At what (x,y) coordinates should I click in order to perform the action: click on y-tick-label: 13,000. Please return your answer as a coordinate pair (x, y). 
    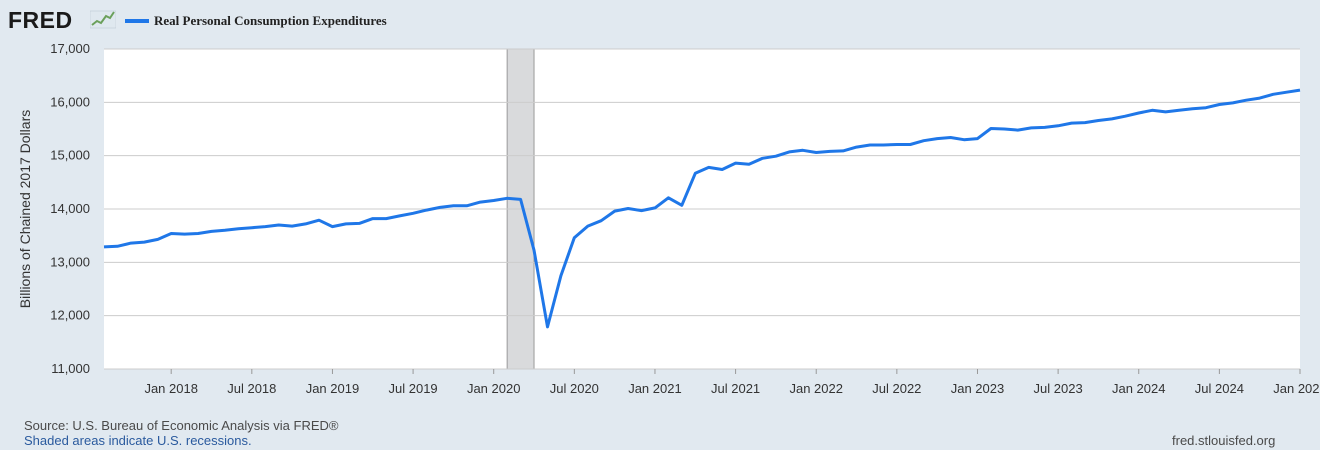
    Looking at the image, I should click on (70, 261).